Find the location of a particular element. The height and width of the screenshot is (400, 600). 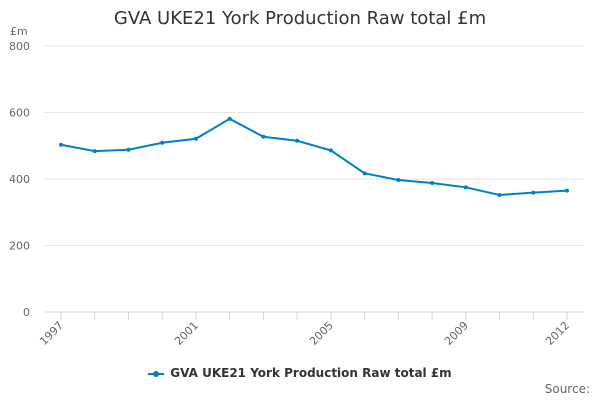

legend-label: GVA UKE21 York Production Raw total £m is located at coordinates (311, 373).